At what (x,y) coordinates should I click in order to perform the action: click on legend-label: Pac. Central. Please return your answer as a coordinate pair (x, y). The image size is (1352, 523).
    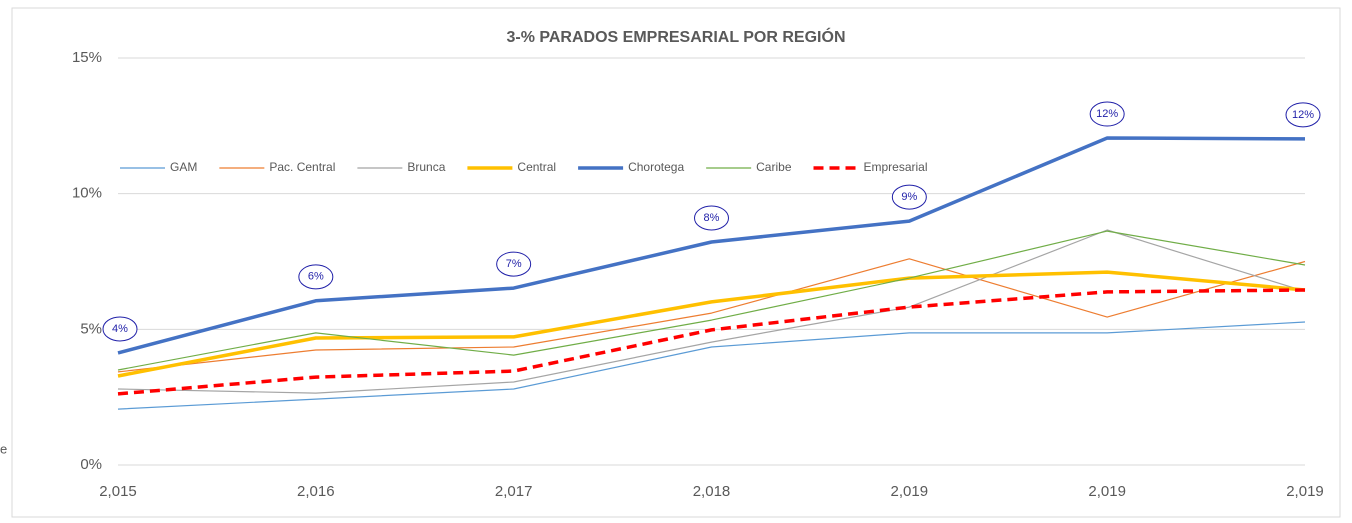
    Looking at the image, I should click on (302, 167).